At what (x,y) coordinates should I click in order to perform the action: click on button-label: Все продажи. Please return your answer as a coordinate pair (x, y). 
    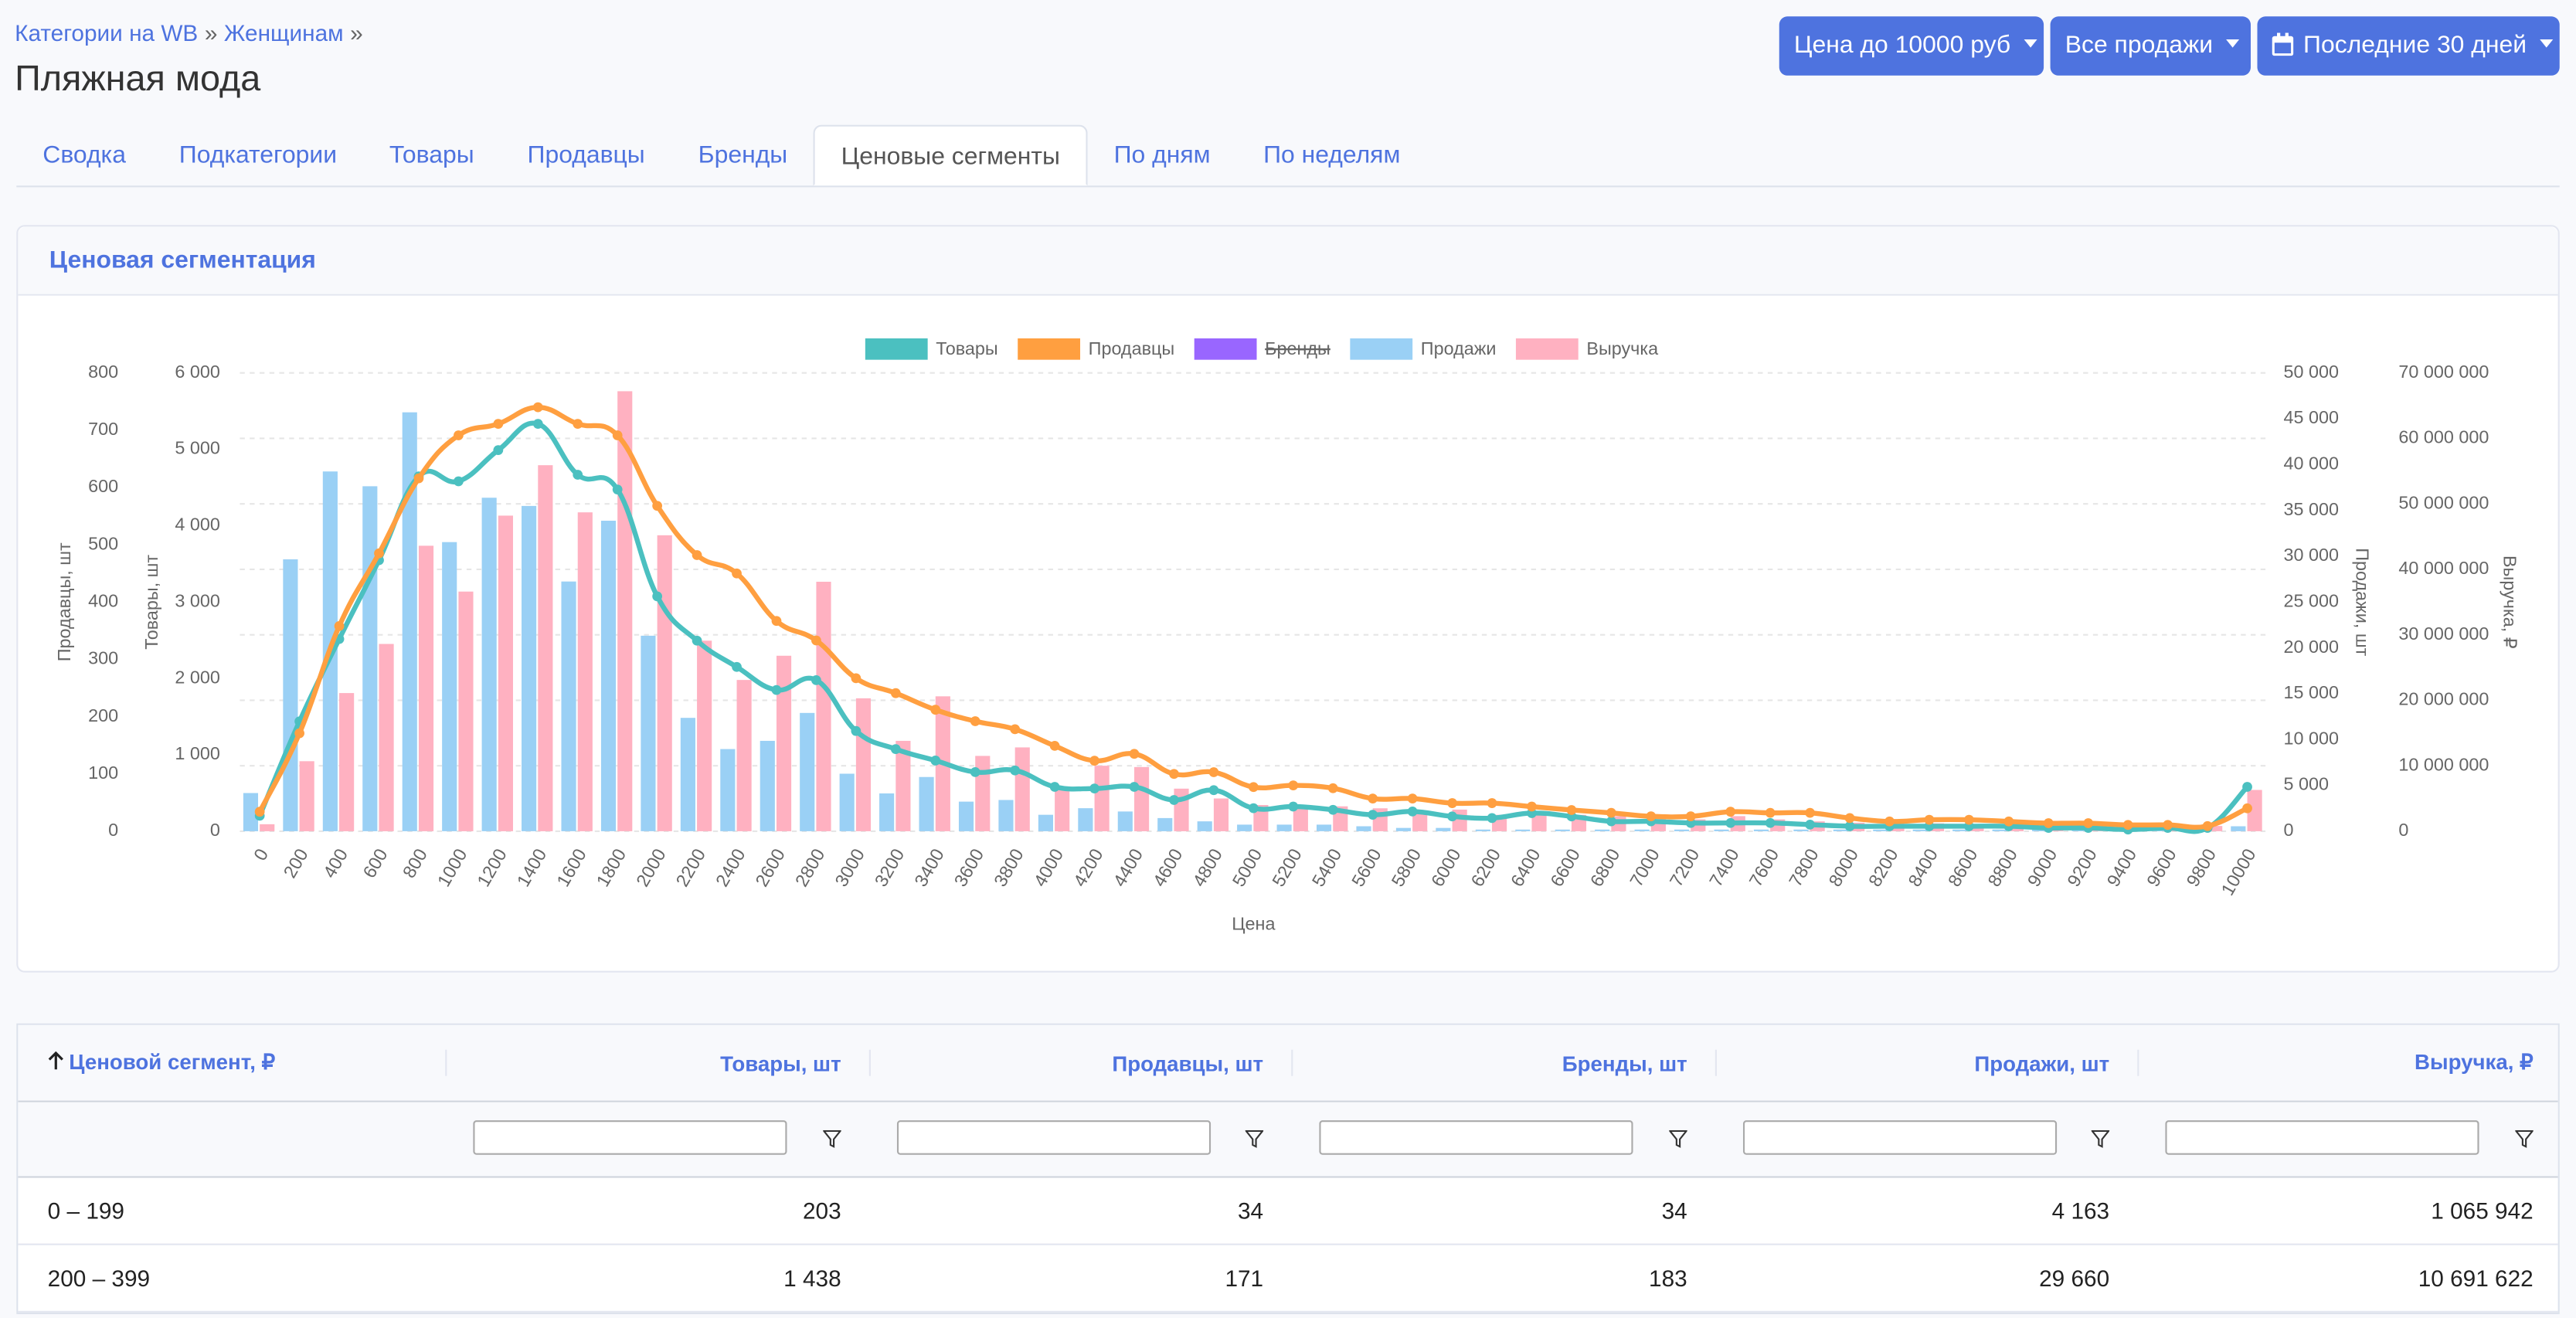
    Looking at the image, I should click on (2139, 45).